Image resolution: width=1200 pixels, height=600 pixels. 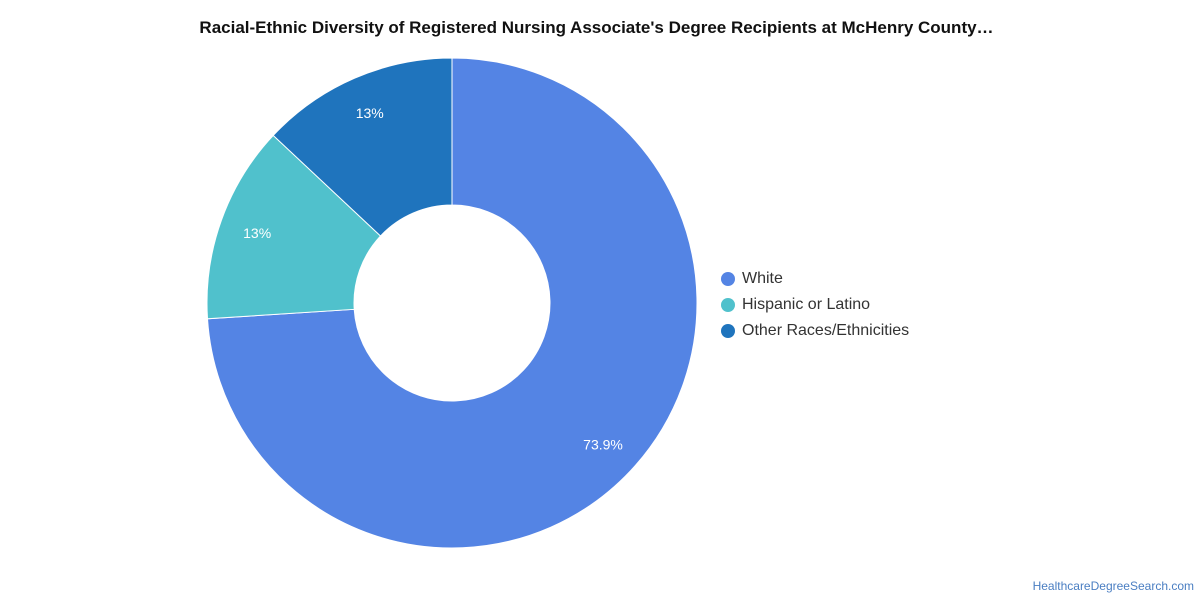 What do you see at coordinates (762, 278) in the screenshot?
I see `legend-label: White` at bounding box center [762, 278].